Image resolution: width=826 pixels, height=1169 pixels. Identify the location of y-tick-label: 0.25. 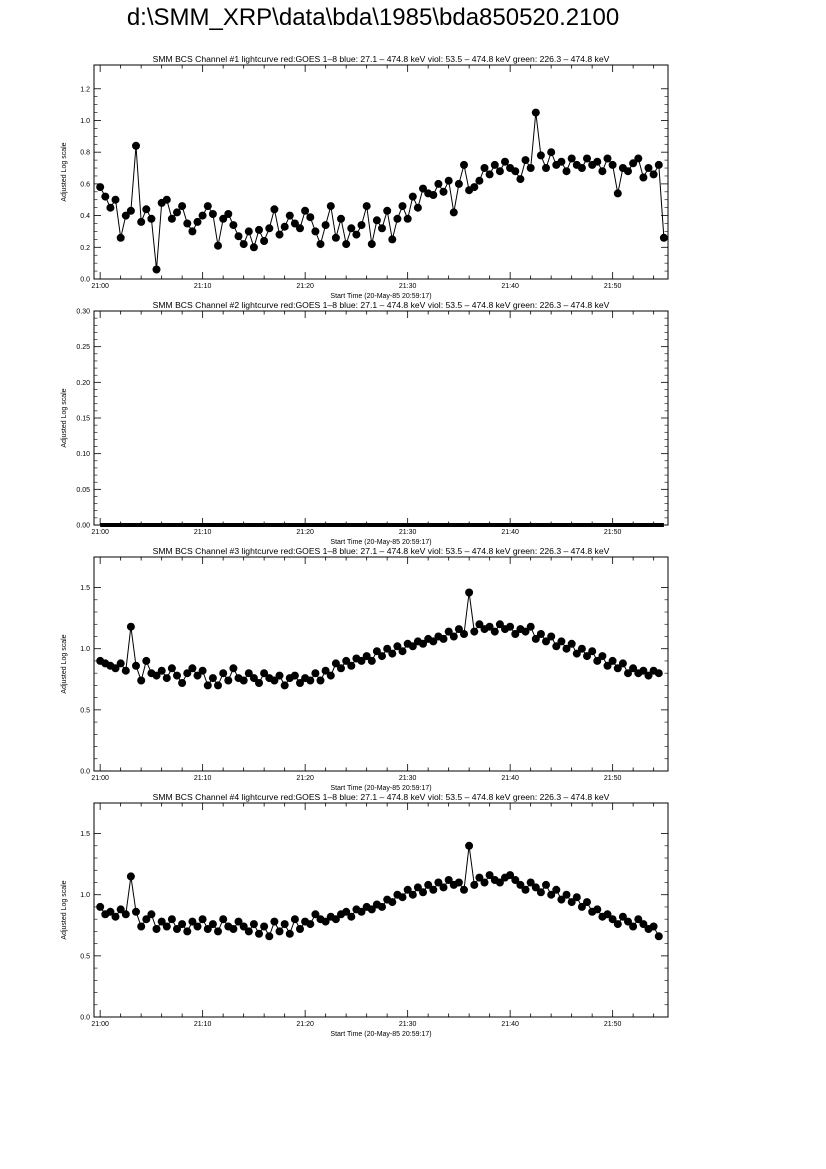
(83, 347).